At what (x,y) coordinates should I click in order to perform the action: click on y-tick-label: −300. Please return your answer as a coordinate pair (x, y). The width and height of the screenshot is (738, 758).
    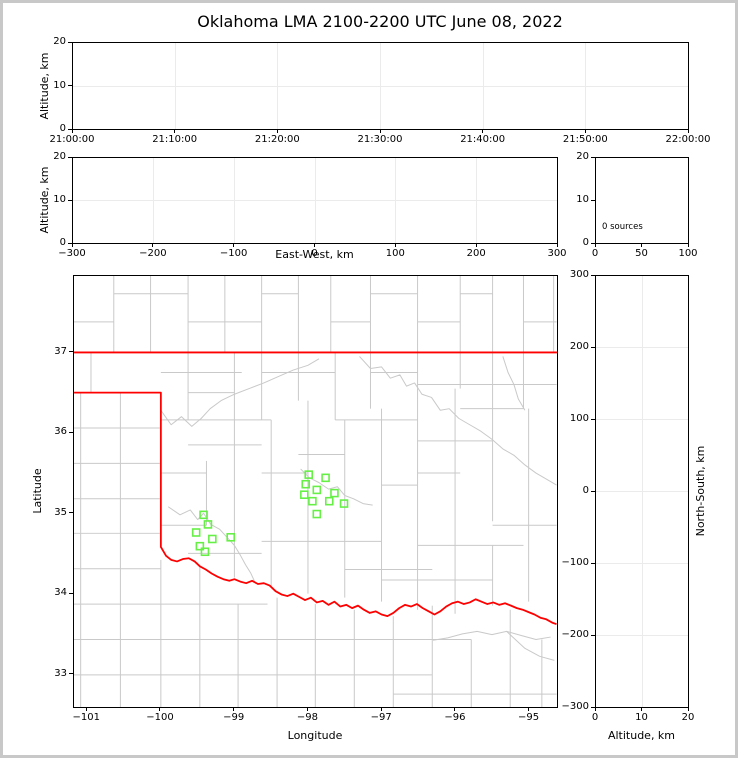
    Looking at the image, I should click on (575, 706).